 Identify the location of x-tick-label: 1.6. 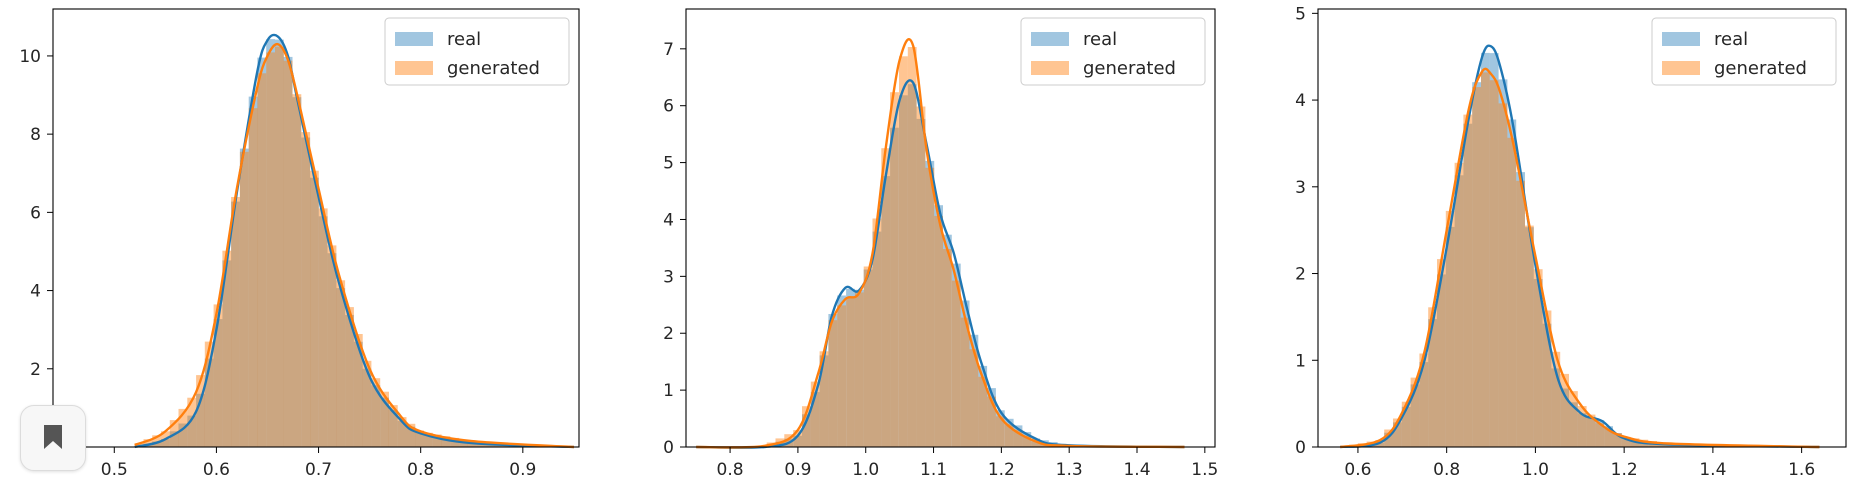
(1801, 470).